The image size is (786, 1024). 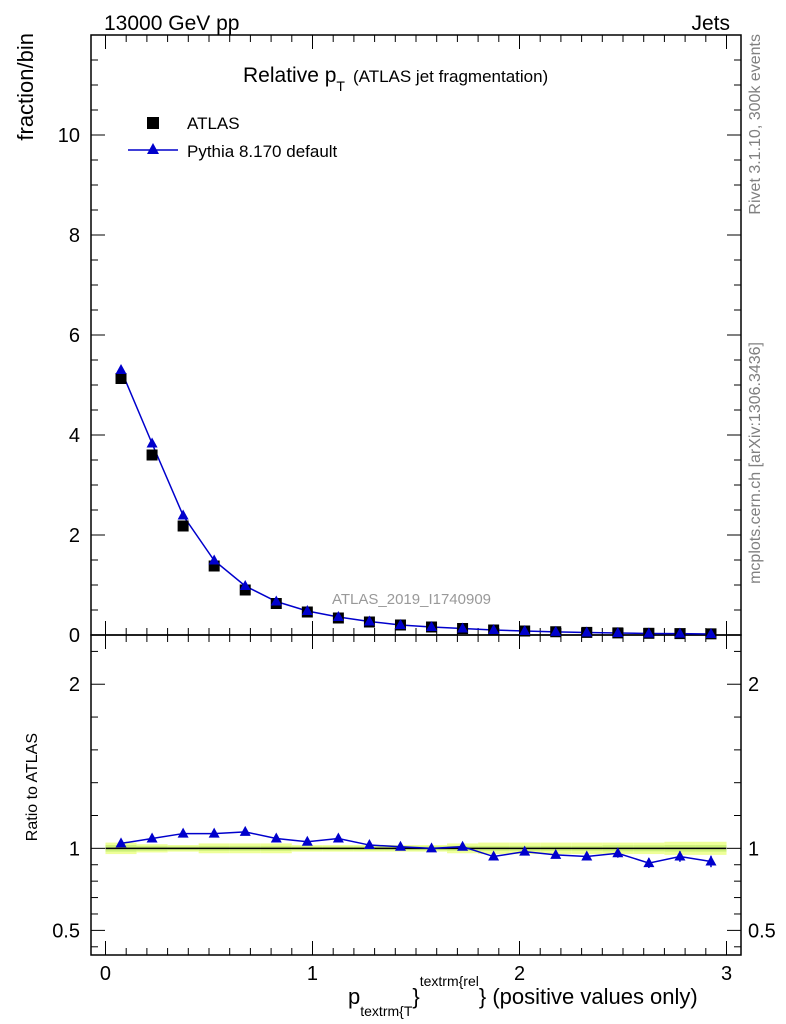 What do you see at coordinates (386, 1011) in the screenshot?
I see `x-axis-title-subscript: textrm{T` at bounding box center [386, 1011].